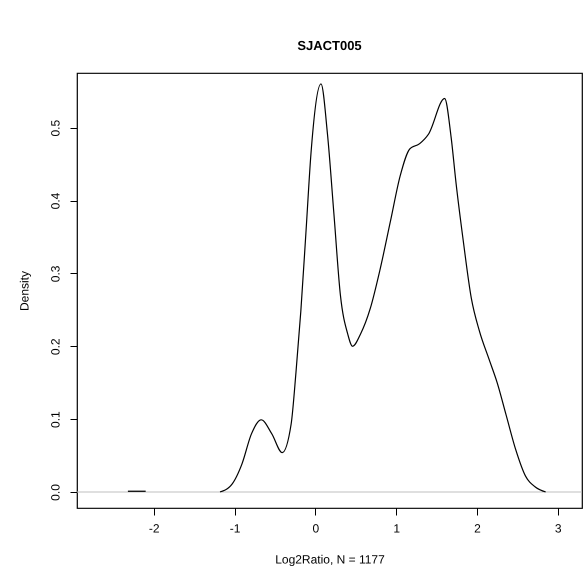 The height and width of the screenshot is (588, 587). What do you see at coordinates (235, 529) in the screenshot?
I see `x-tick-label: -1` at bounding box center [235, 529].